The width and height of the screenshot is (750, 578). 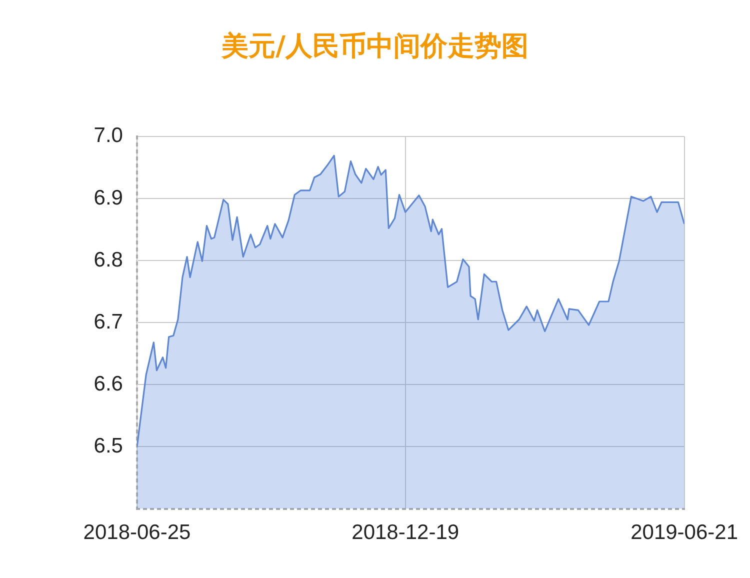 What do you see at coordinates (108, 446) in the screenshot?
I see `y-tick-label: 6.5` at bounding box center [108, 446].